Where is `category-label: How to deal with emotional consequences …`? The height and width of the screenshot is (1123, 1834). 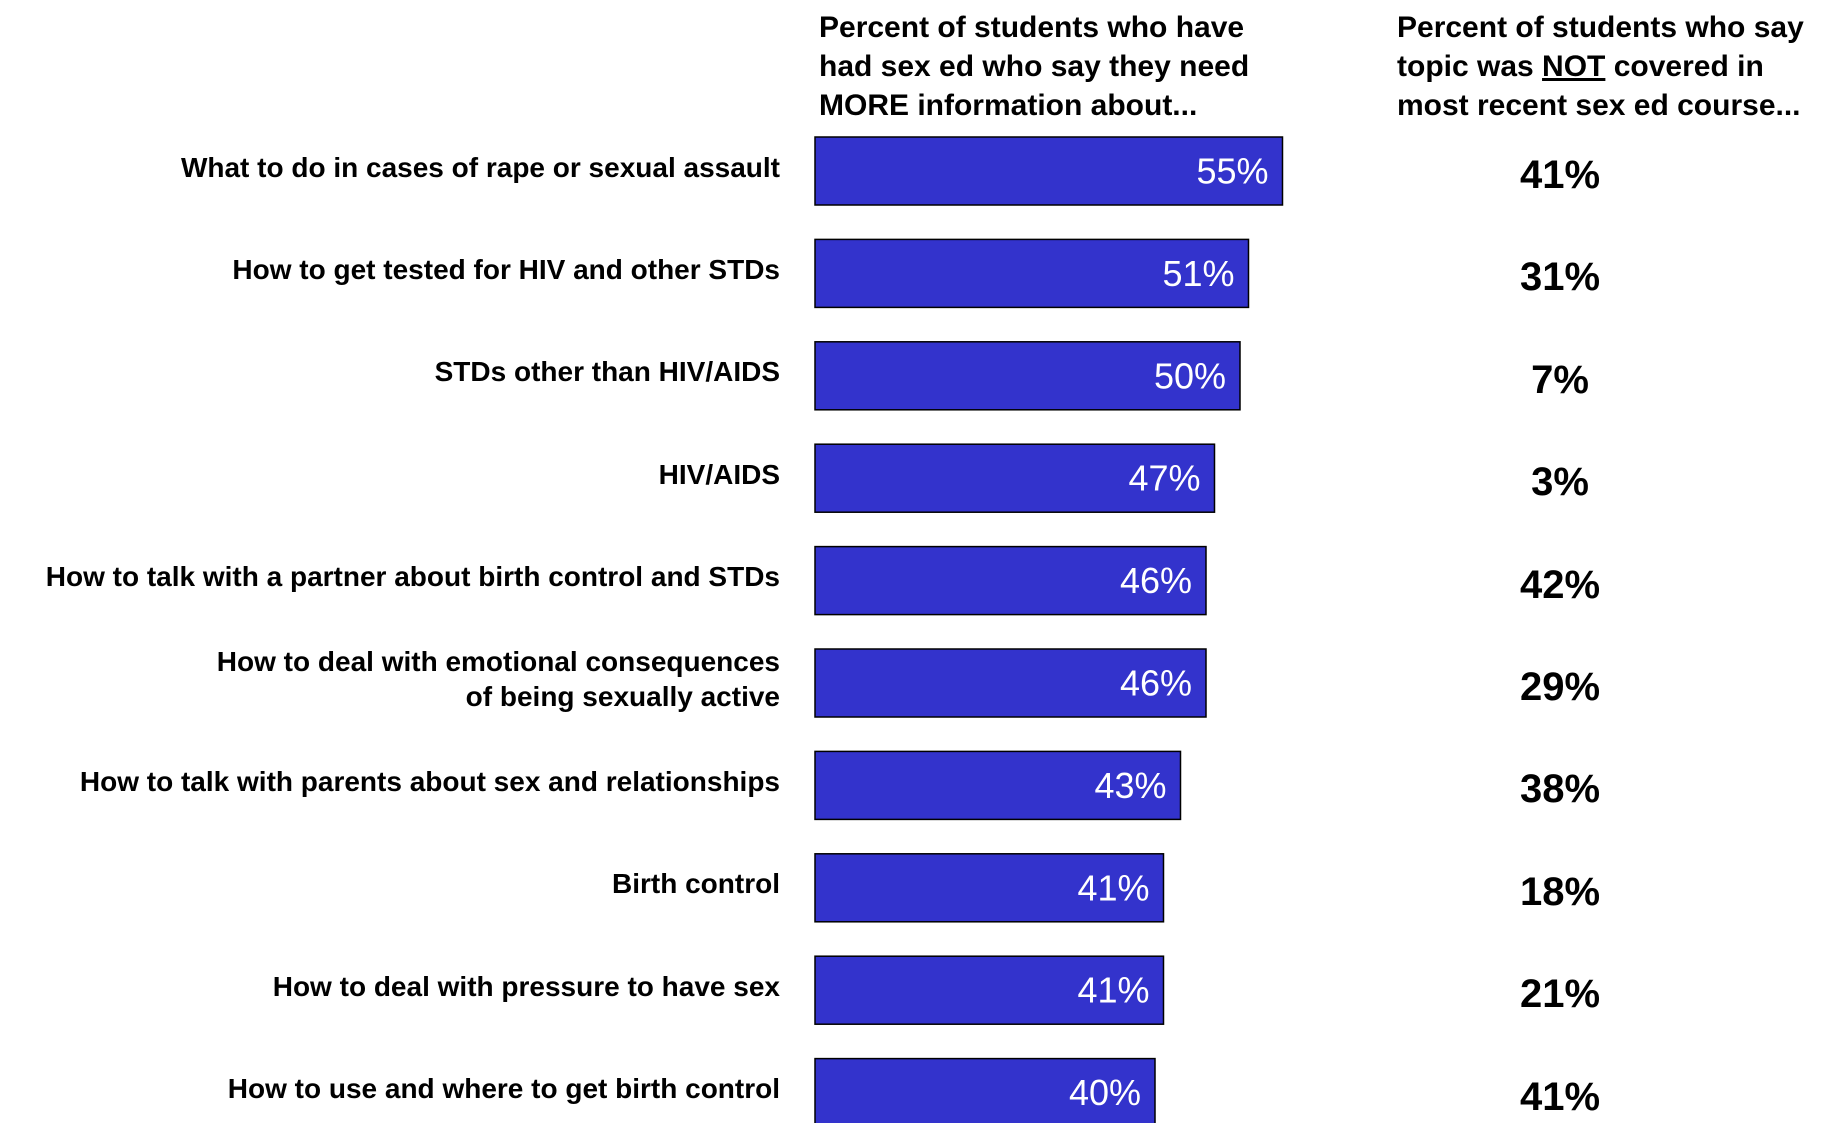
category-label: How to deal with emotional consequences … is located at coordinates (498, 679).